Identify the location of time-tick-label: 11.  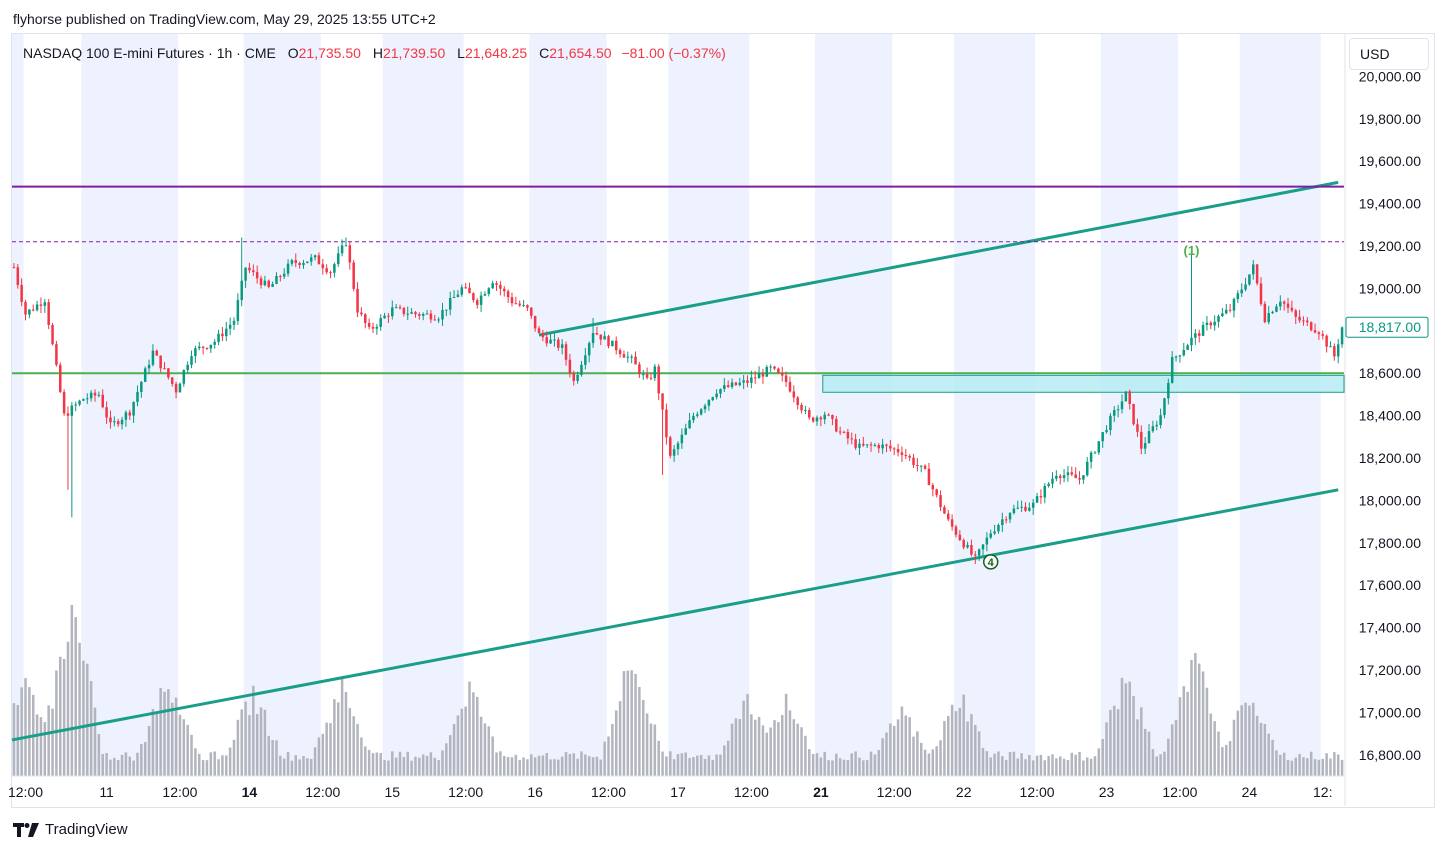
(106, 792).